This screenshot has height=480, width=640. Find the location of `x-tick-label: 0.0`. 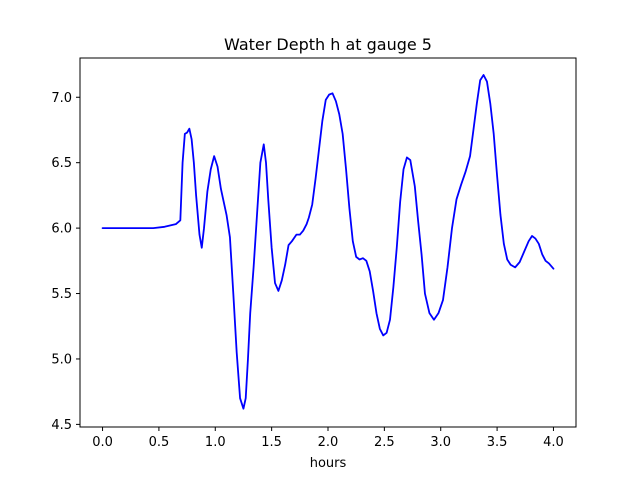

x-tick-label: 0.0 is located at coordinates (102, 442).